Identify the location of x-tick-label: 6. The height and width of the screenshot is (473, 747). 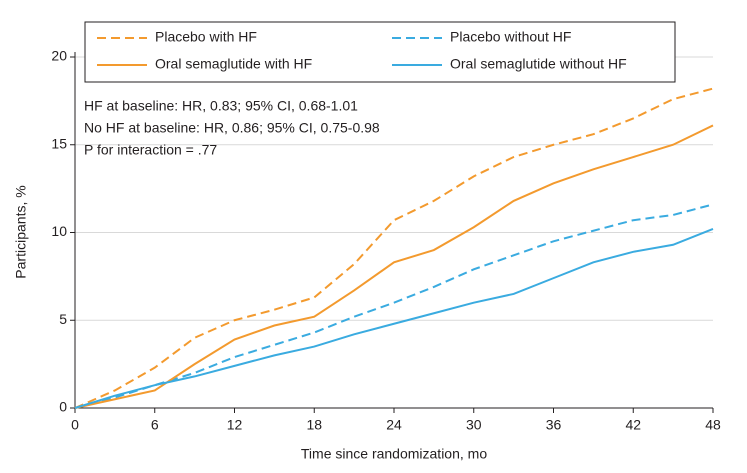
(155, 425).